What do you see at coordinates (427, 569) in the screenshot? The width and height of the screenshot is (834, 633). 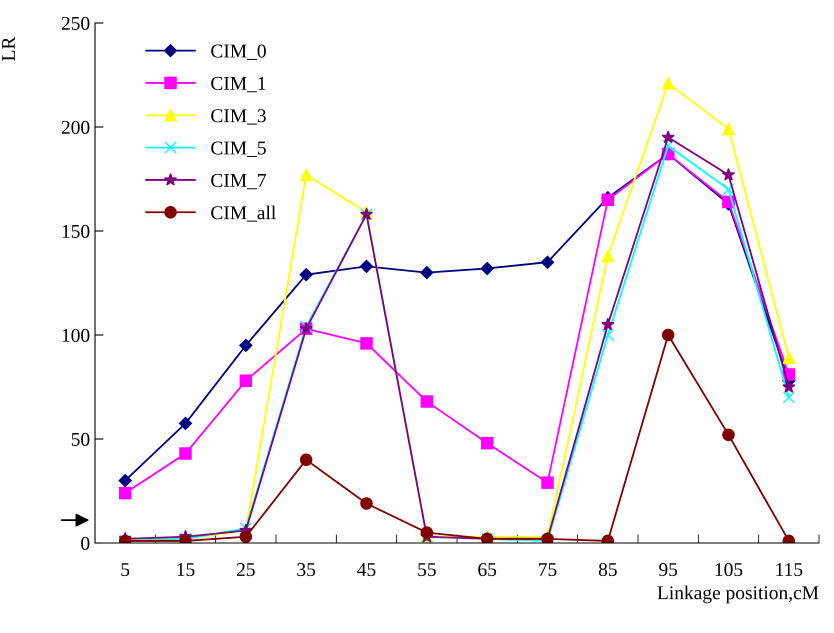 I see `x-tick-label: 55` at bounding box center [427, 569].